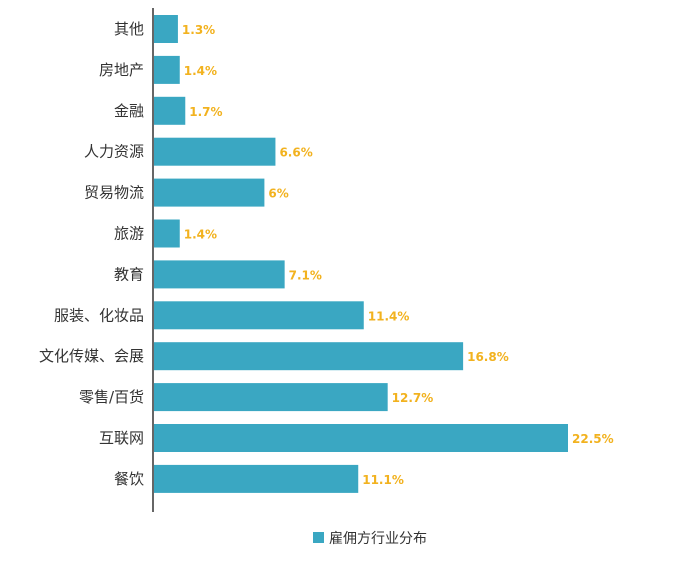 This screenshot has width=699, height=580. Describe the element at coordinates (129, 234) in the screenshot. I see `category-label: 旅游` at that location.